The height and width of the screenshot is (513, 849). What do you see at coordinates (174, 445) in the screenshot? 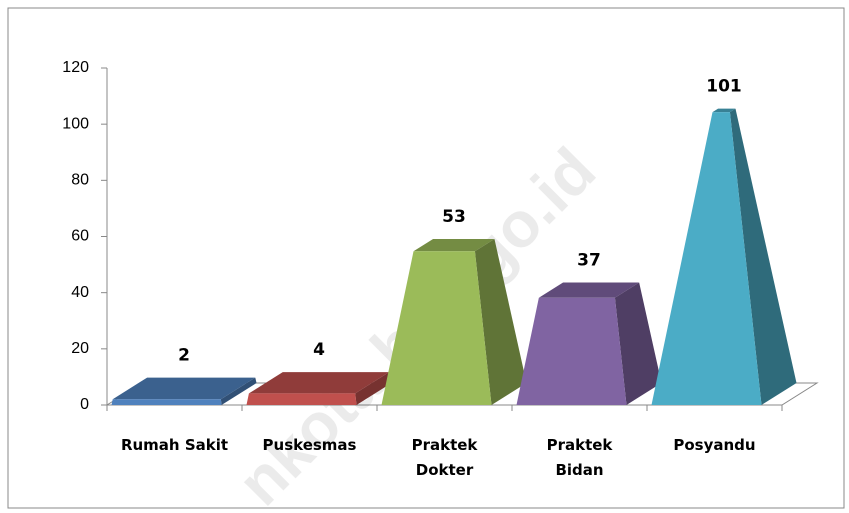
I see `x-tick-label: Rumah Sakit` at bounding box center [174, 445].